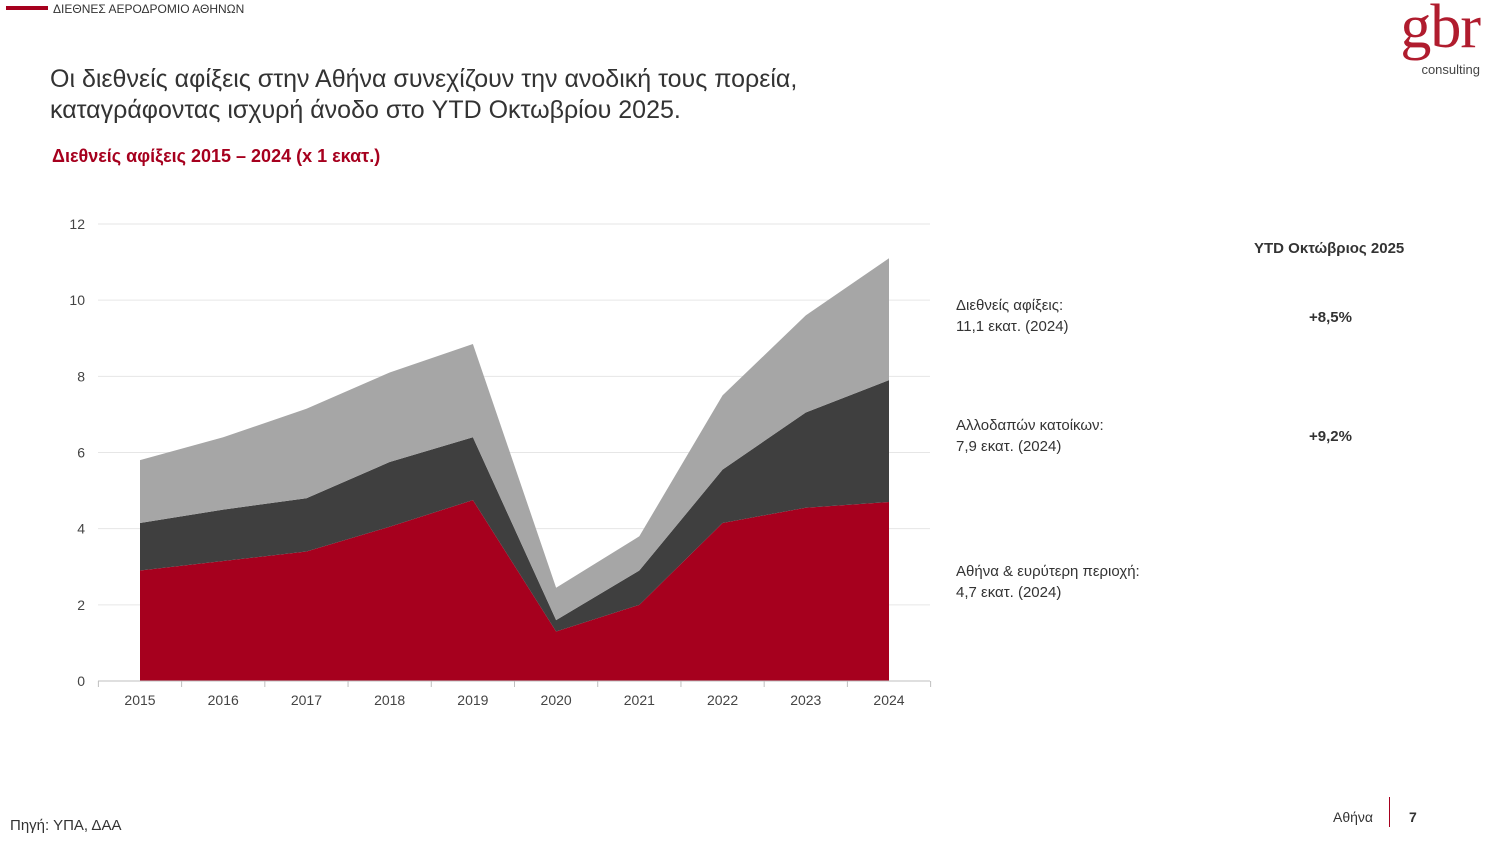 The width and height of the screenshot is (1500, 842). Describe the element at coordinates (556, 700) in the screenshot. I see `x-tick-label: 2020` at that location.